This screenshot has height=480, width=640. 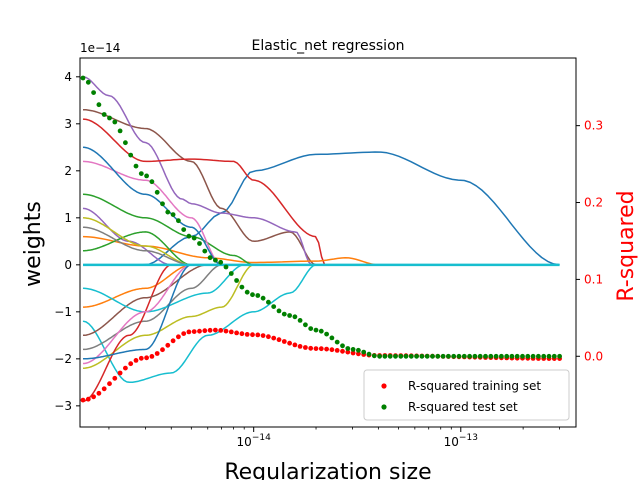 I want to click on x-tick-label: 10−13, so click(x=461, y=441).